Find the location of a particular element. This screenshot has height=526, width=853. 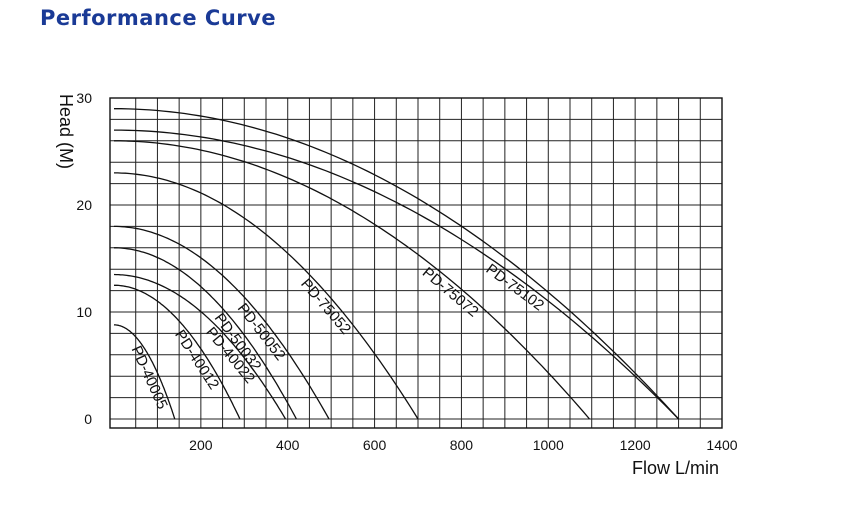

x-axis-title: Flow L/min is located at coordinates (675, 468).